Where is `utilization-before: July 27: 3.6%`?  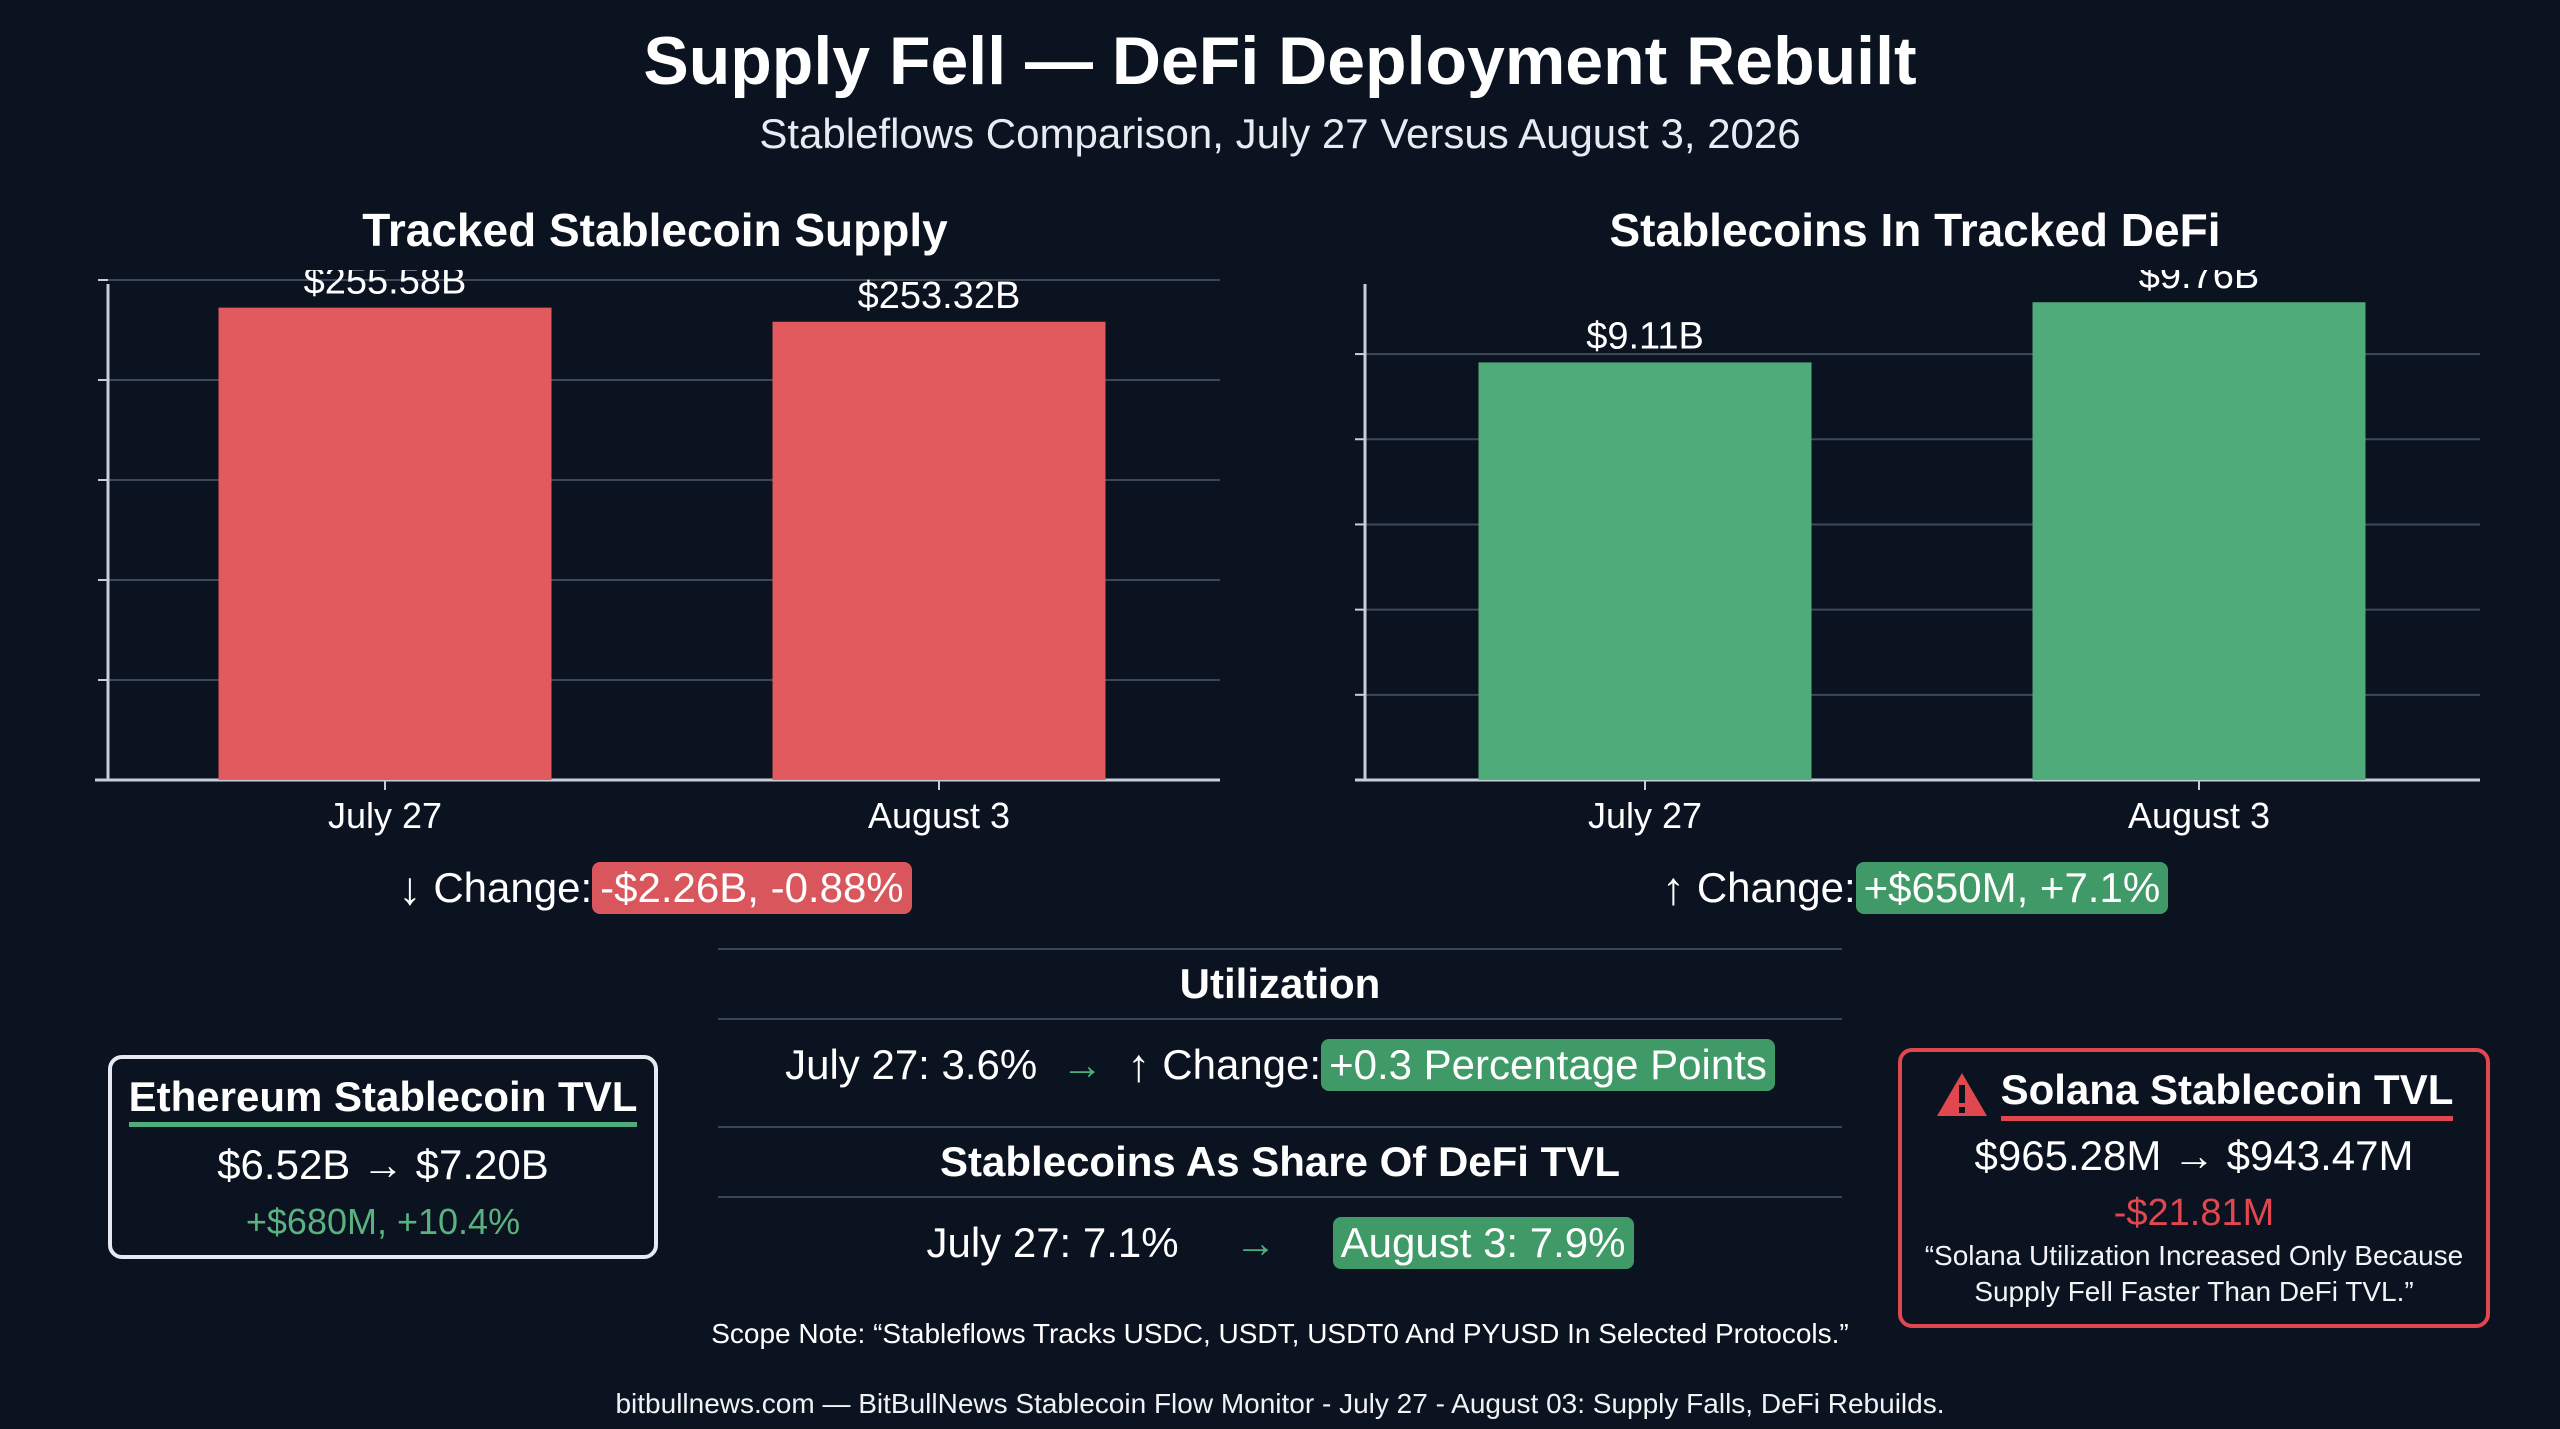
utilization-before: July 27: 3.6% is located at coordinates (911, 1064).